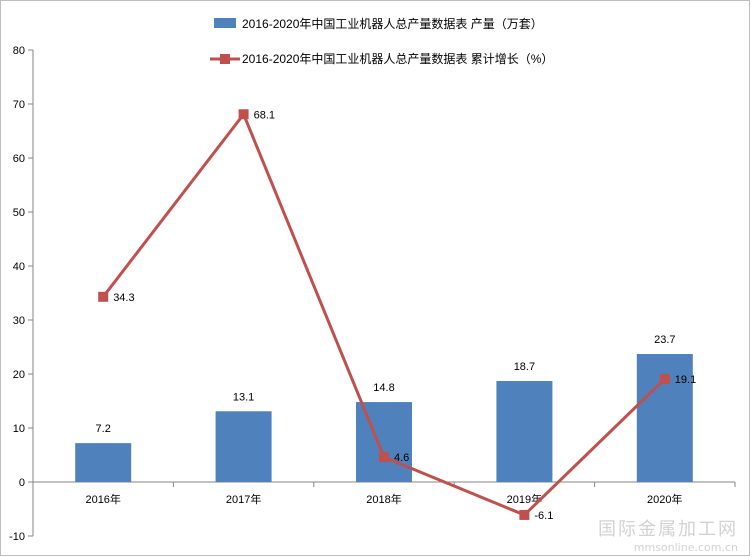  Describe the element at coordinates (103, 429) in the screenshot. I see `bar-value-label: 7.2` at that location.